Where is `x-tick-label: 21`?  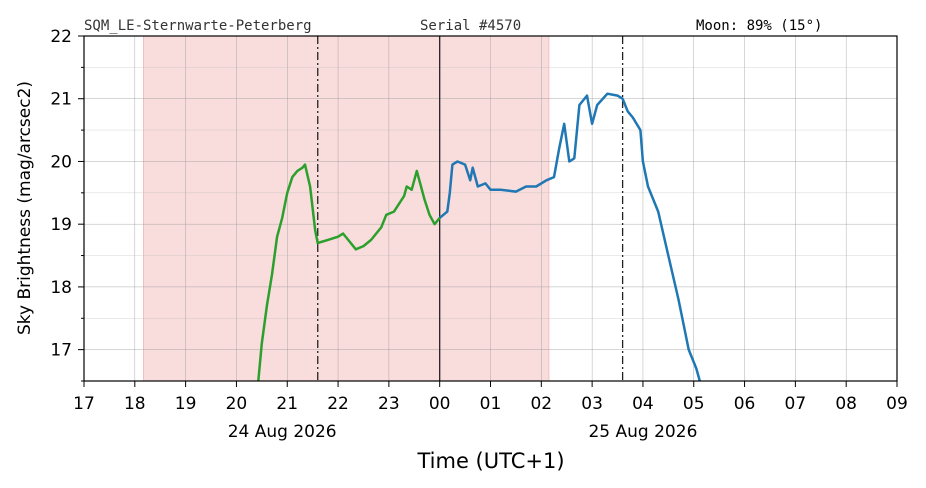
x-tick-label: 21 is located at coordinates (287, 404).